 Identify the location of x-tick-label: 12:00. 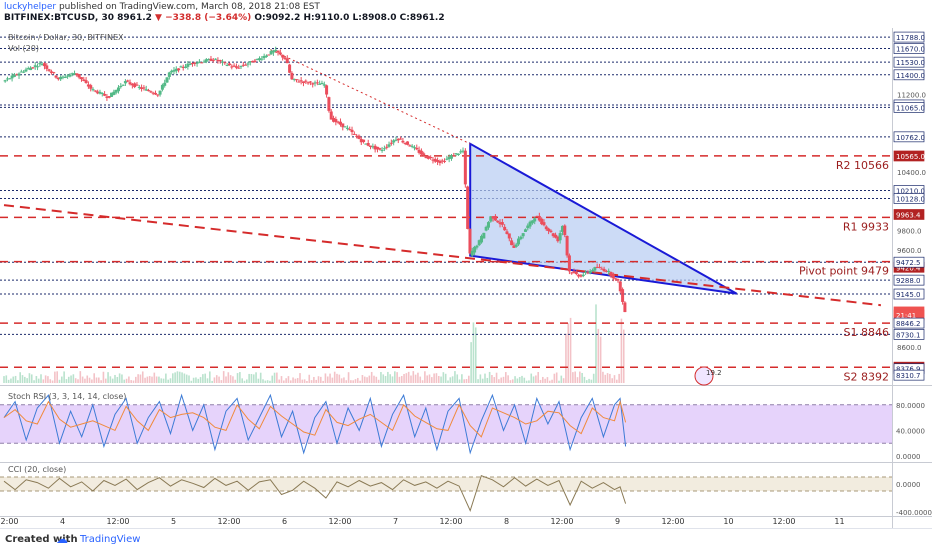
(117, 521).